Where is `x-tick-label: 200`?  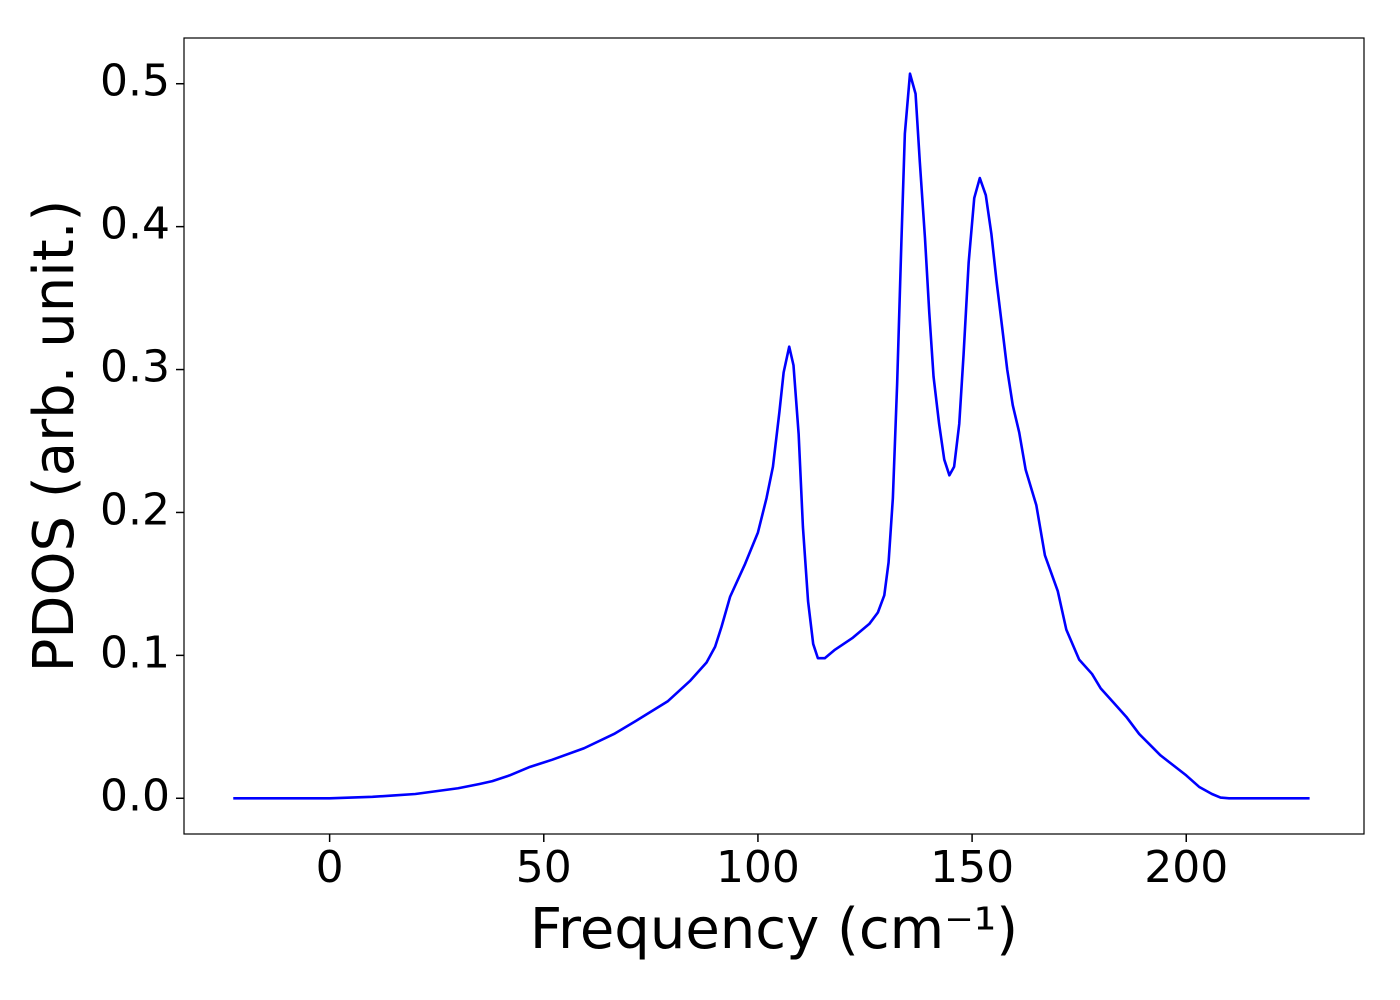 x-tick-label: 200 is located at coordinates (1186, 867).